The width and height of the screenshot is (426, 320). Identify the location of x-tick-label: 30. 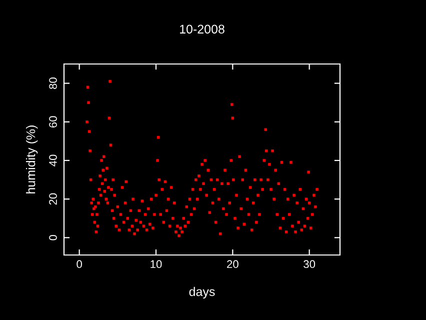
(310, 264).